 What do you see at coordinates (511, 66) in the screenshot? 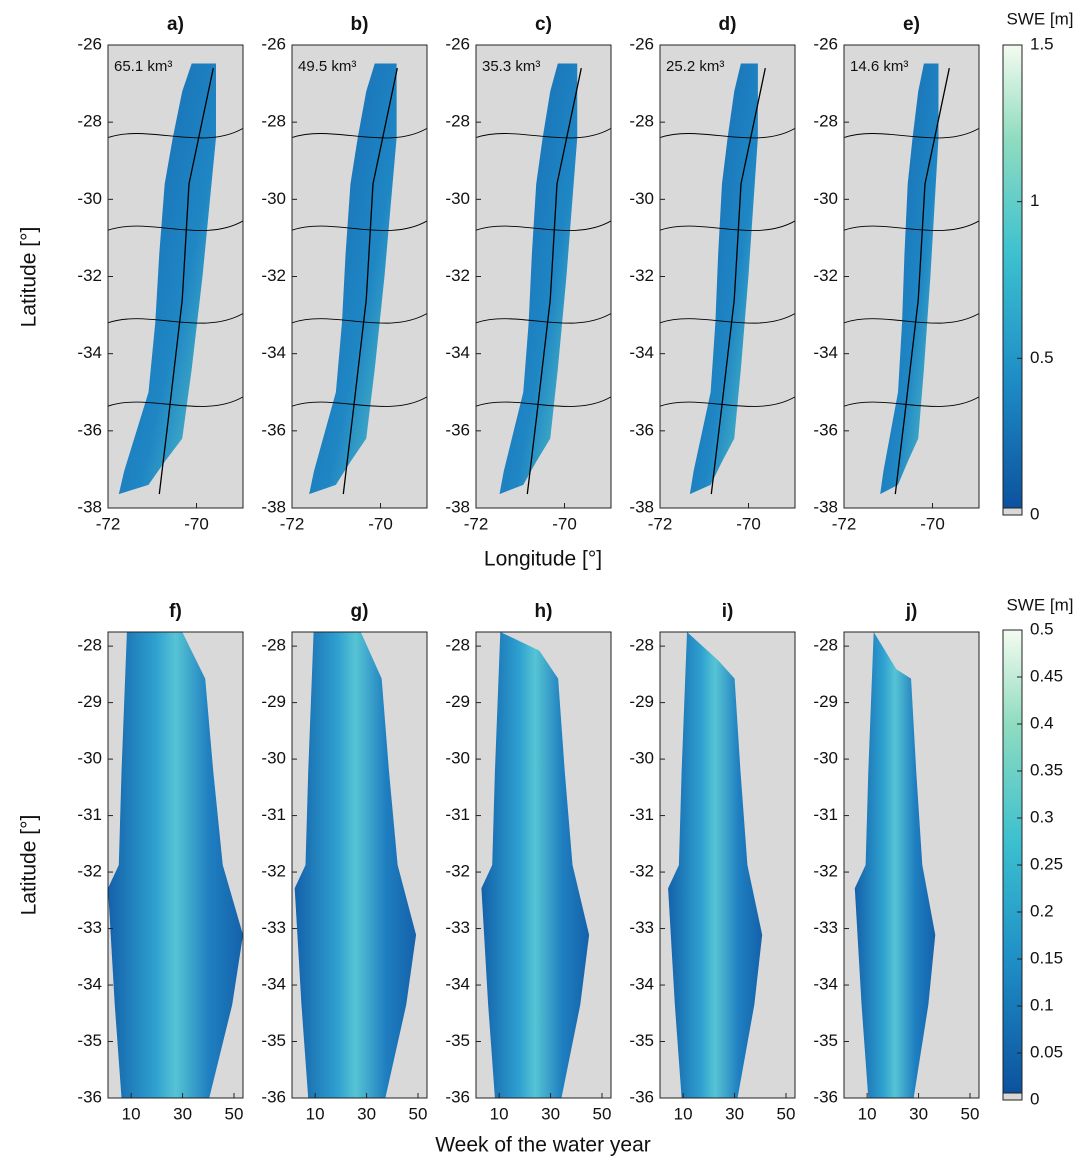
I see `volume-label: 35.3 km³` at bounding box center [511, 66].